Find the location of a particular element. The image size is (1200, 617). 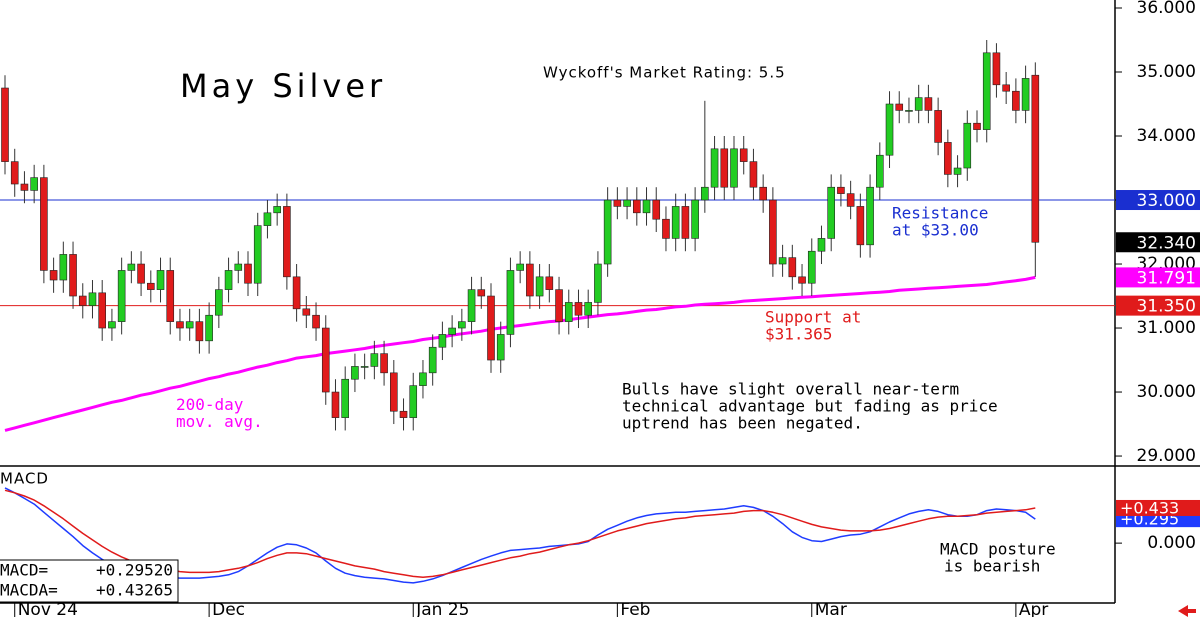

level-label: 33.000 is located at coordinates (1166, 201).